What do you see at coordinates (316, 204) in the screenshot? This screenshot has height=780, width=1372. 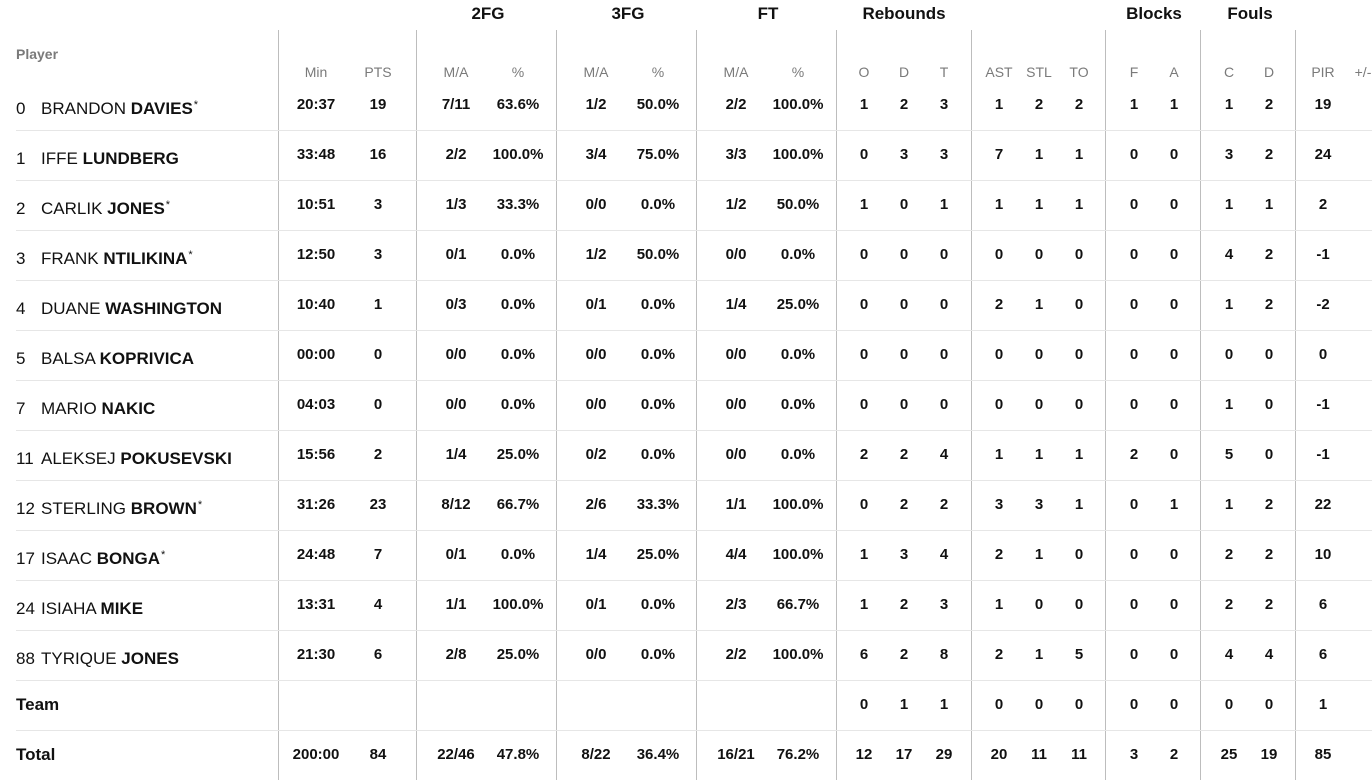 I see `cell-min: 10:51` at bounding box center [316, 204].